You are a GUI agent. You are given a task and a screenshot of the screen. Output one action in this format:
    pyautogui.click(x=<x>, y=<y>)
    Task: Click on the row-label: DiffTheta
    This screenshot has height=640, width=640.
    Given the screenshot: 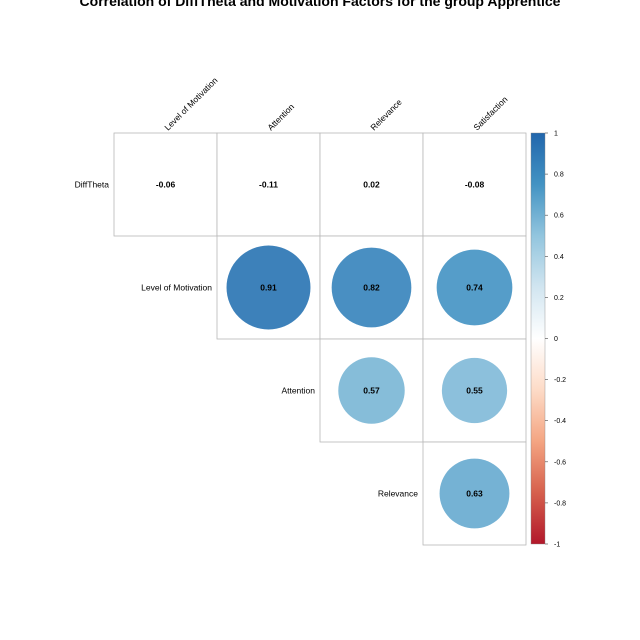 What is the action you would take?
    pyautogui.click(x=92, y=185)
    